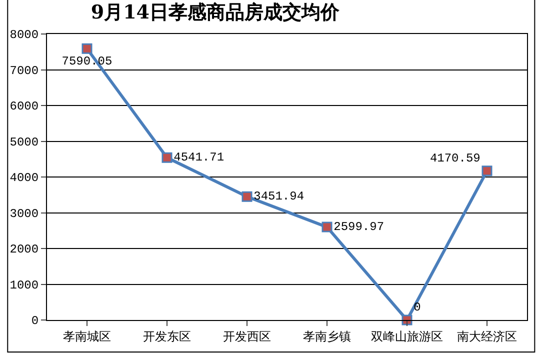 The height and width of the screenshot is (353, 538). Describe the element at coordinates (167, 336) in the screenshot. I see `x-tick-label: 开发东区` at that location.